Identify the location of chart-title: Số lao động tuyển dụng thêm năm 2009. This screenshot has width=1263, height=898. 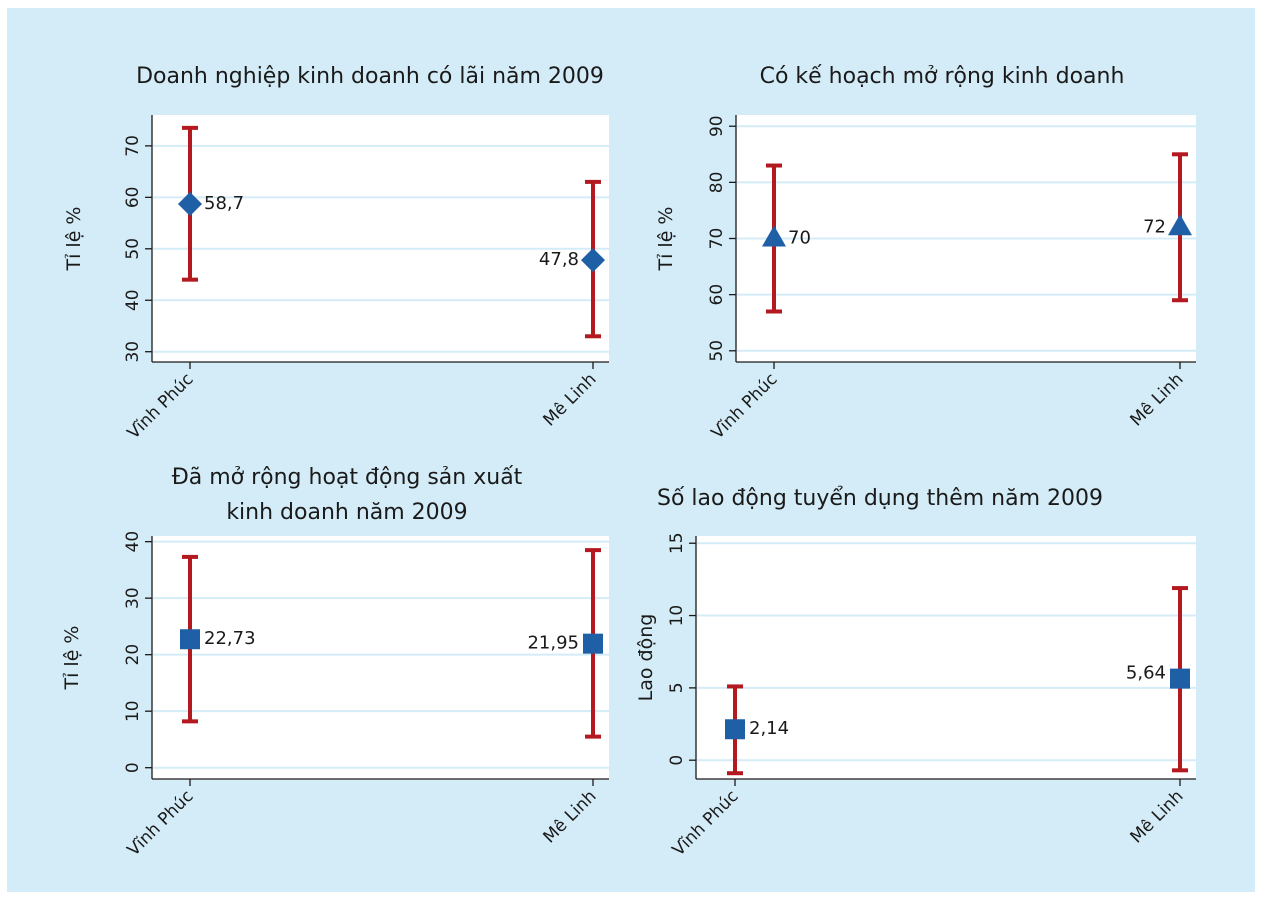
(880, 498).